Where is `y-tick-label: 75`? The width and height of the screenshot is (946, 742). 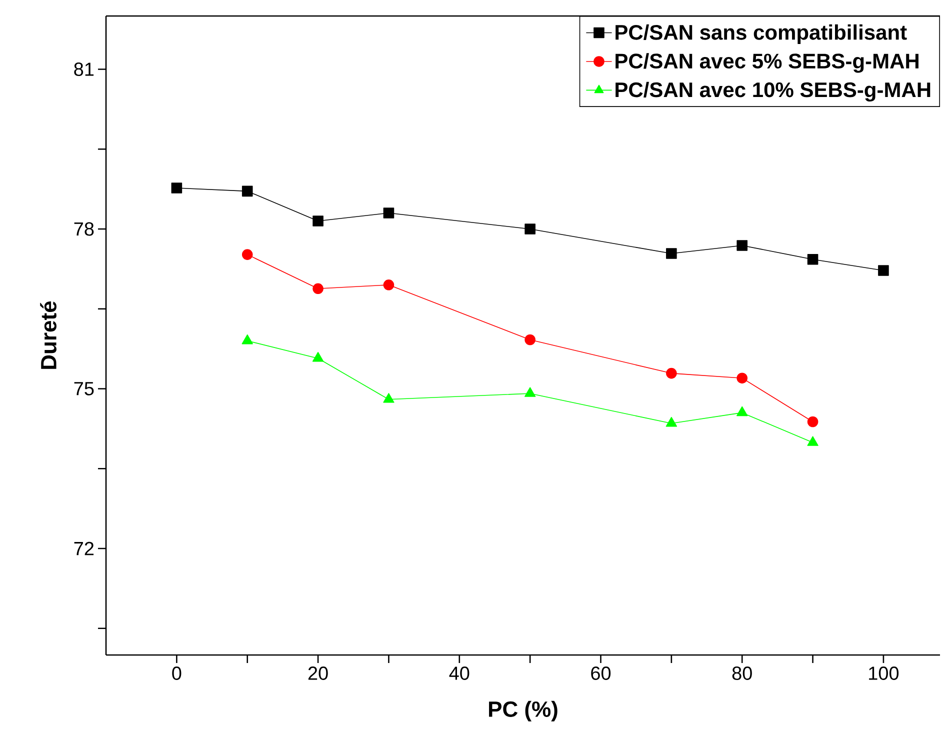
y-tick-label: 75 is located at coordinates (84, 389).